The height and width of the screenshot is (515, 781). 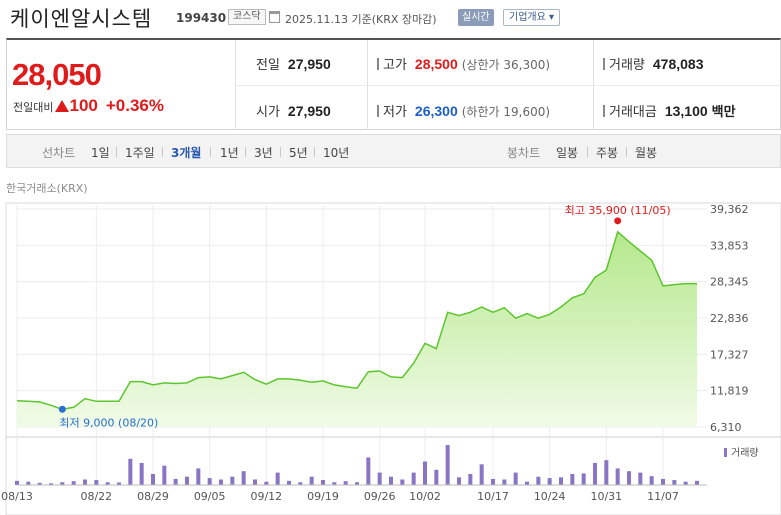 I want to click on tab-5y: 5년, so click(x=298, y=153).